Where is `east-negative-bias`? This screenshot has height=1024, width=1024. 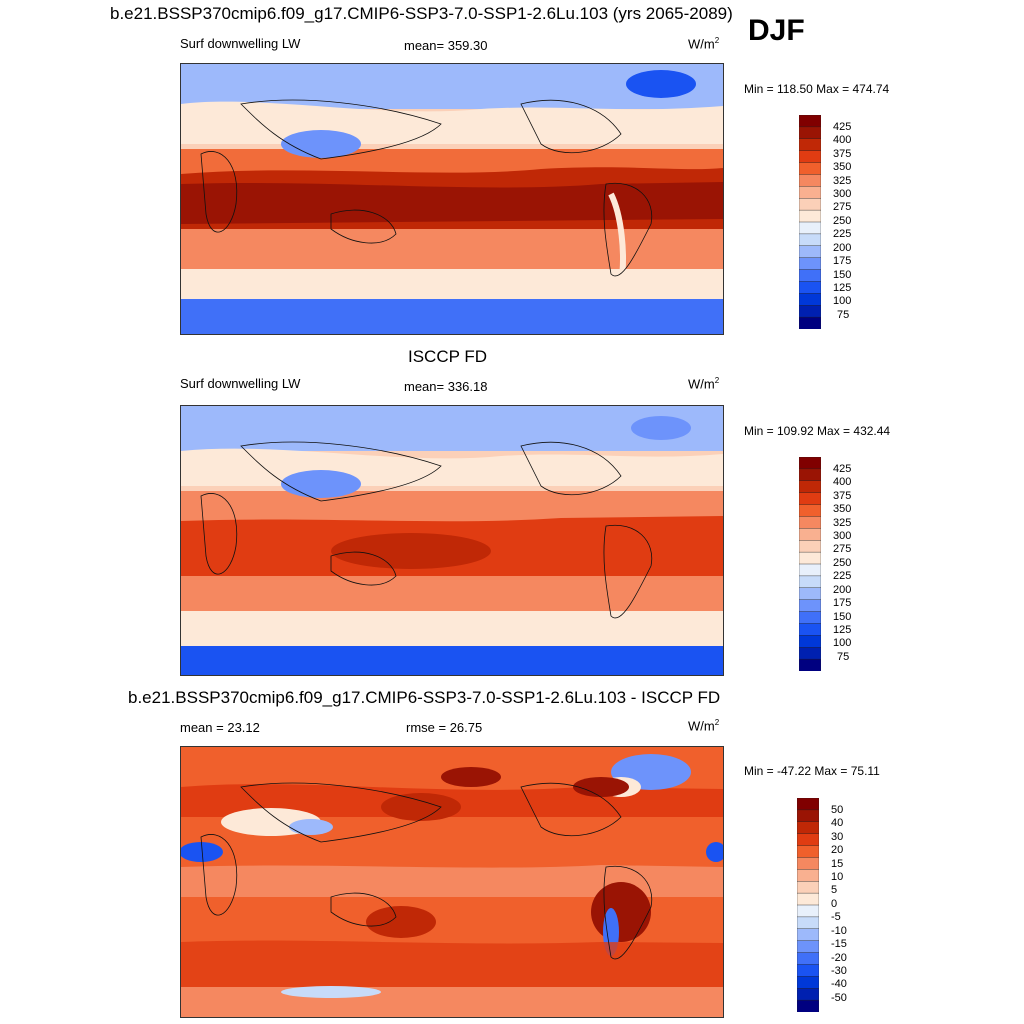 east-negative-bias is located at coordinates (714, 852).